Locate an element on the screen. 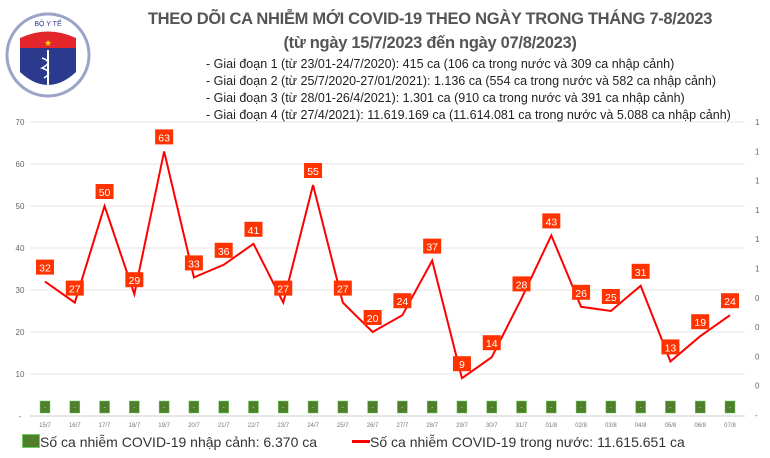 The height and width of the screenshot is (458, 770). left-tick-label: 60 is located at coordinates (20, 164).